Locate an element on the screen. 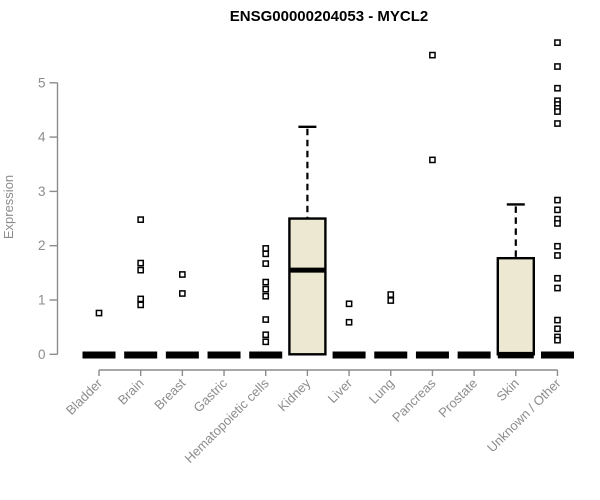 This screenshot has height=500, width=600. box-group-brain is located at coordinates (141, 287).